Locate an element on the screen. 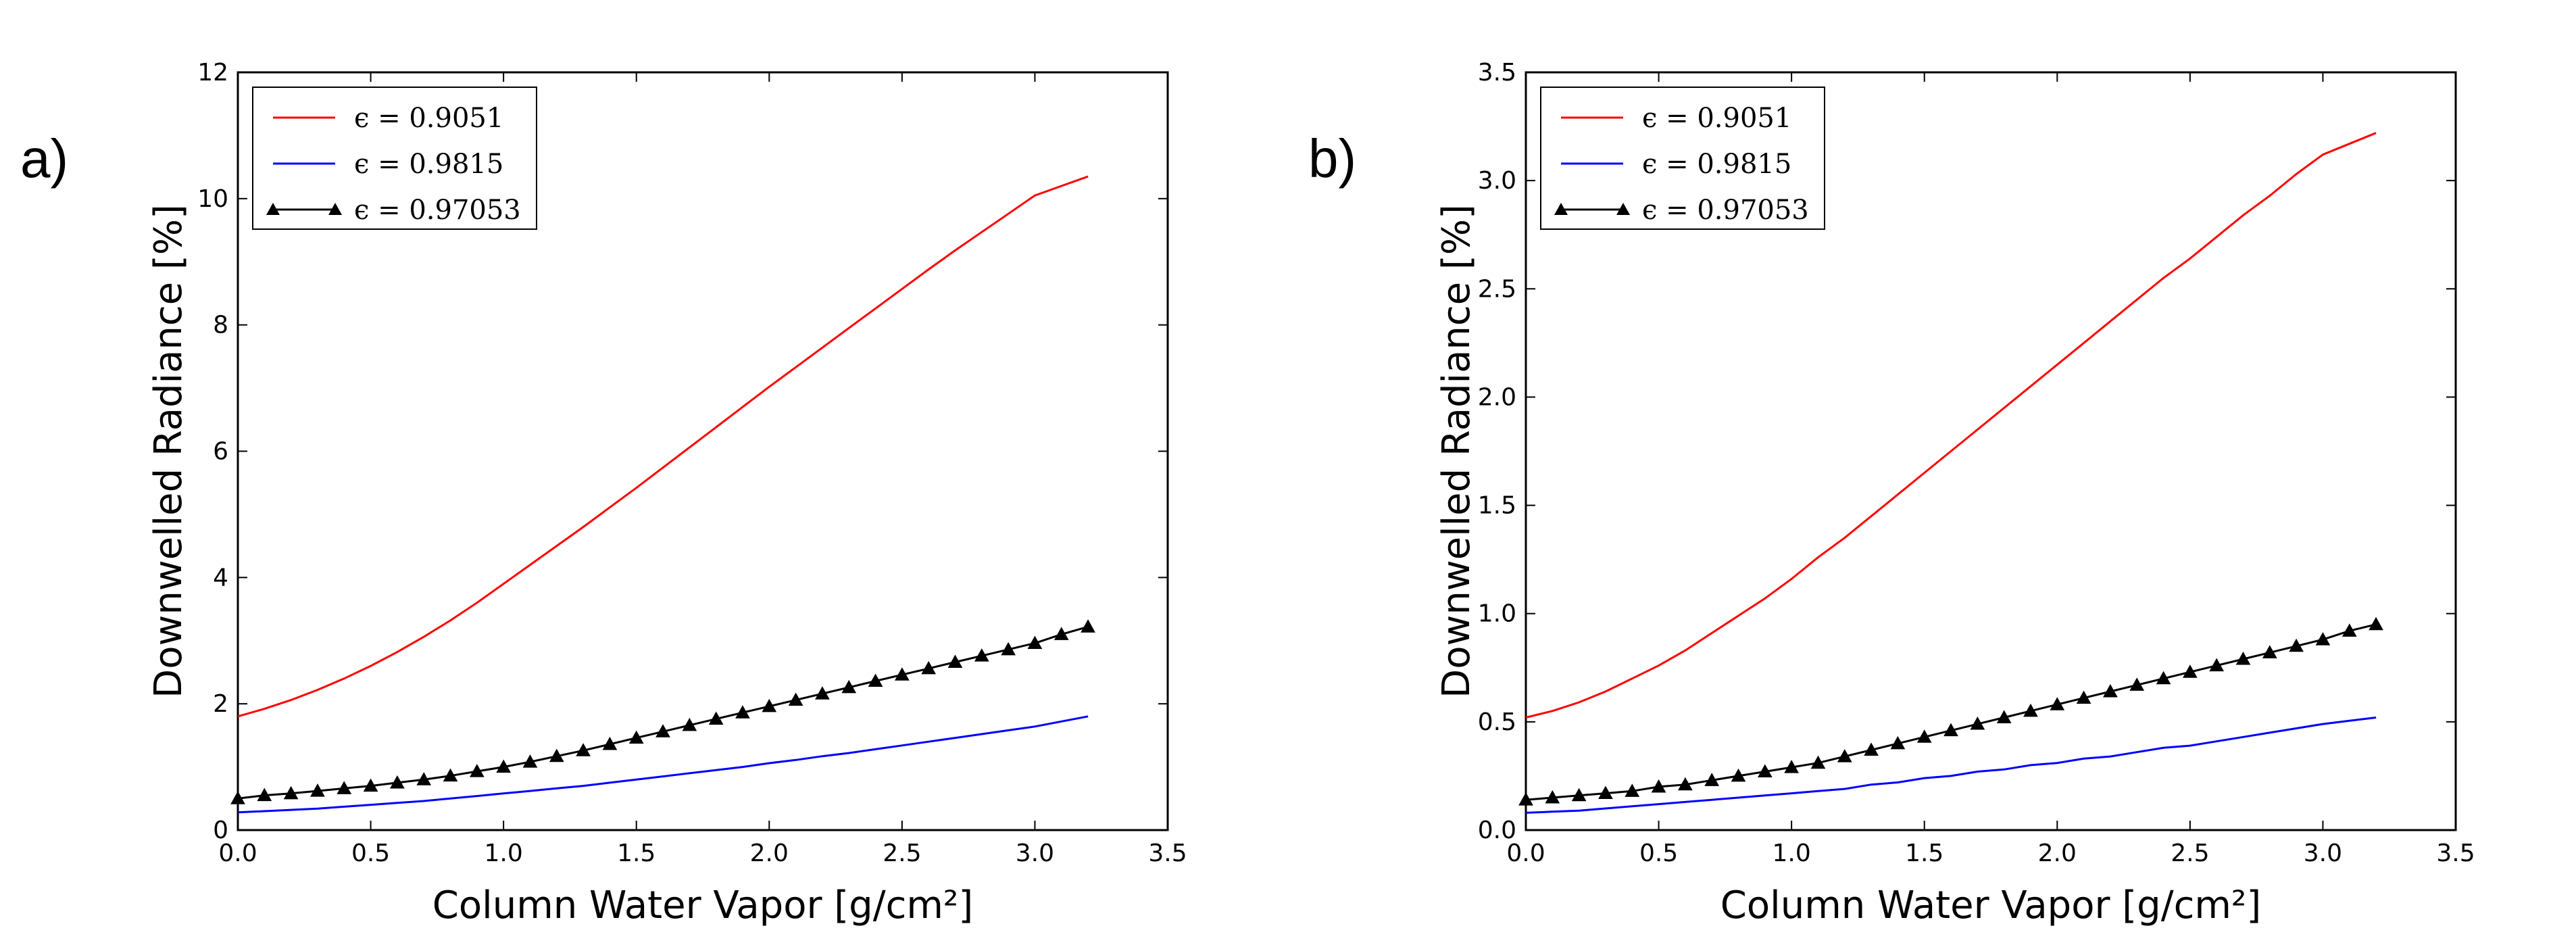 The height and width of the screenshot is (945, 2576). y-tick-label: 6 is located at coordinates (221, 452).